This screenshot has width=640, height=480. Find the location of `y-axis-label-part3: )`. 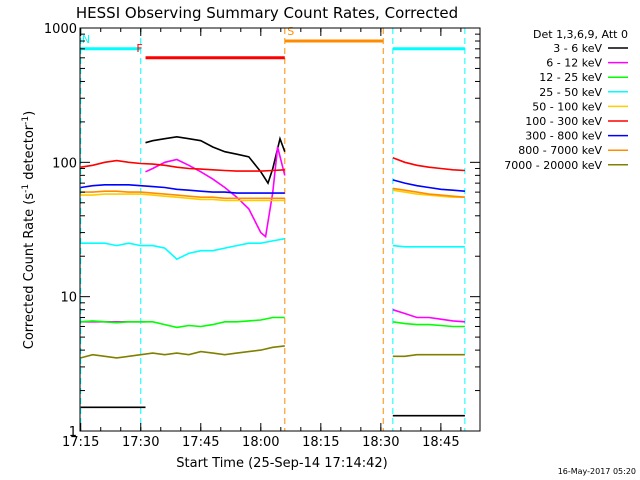

y-axis-label-part3: ) is located at coordinates (29, 113).